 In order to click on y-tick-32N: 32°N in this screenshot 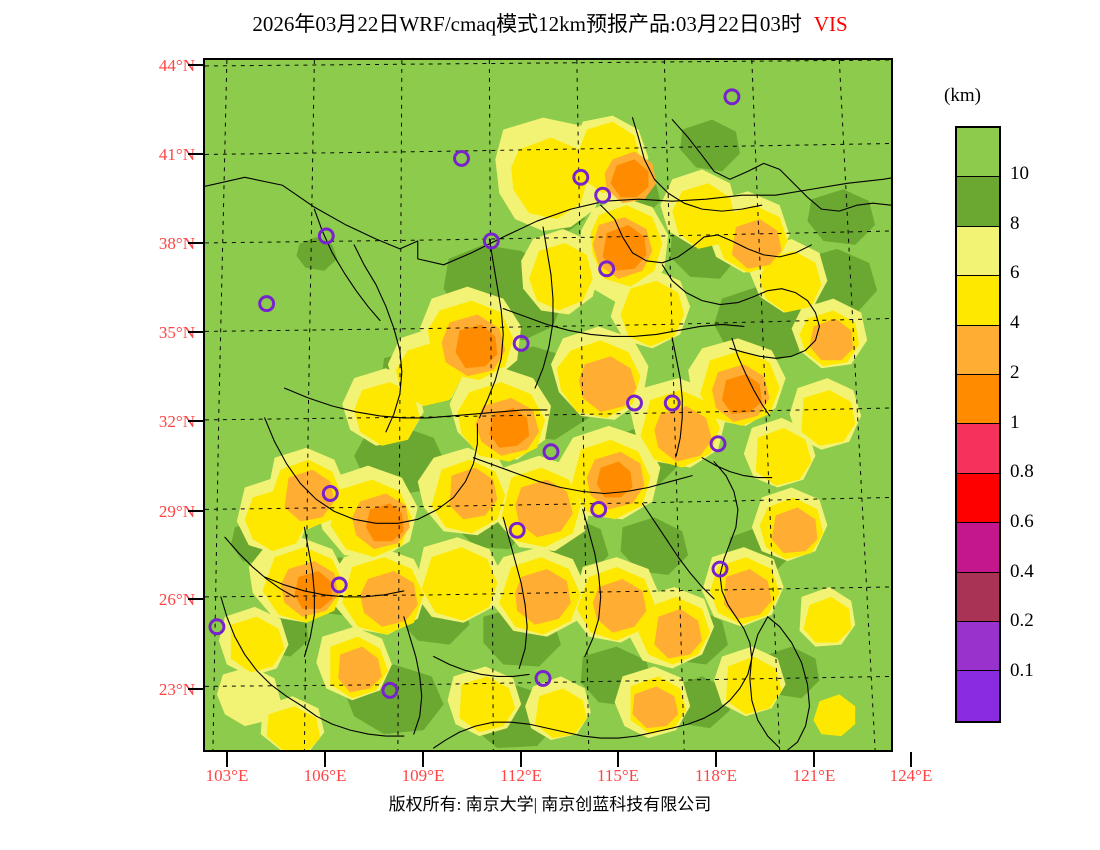, I will do `click(176, 421)`.